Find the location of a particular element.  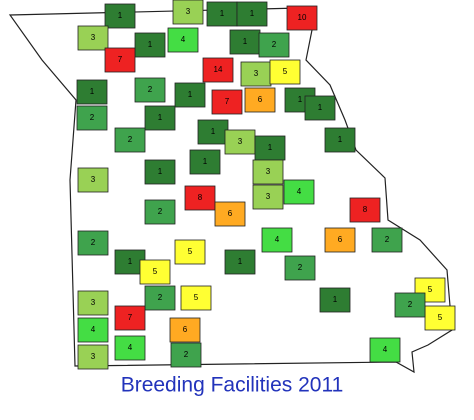

county-label: 8 is located at coordinates (200, 197).